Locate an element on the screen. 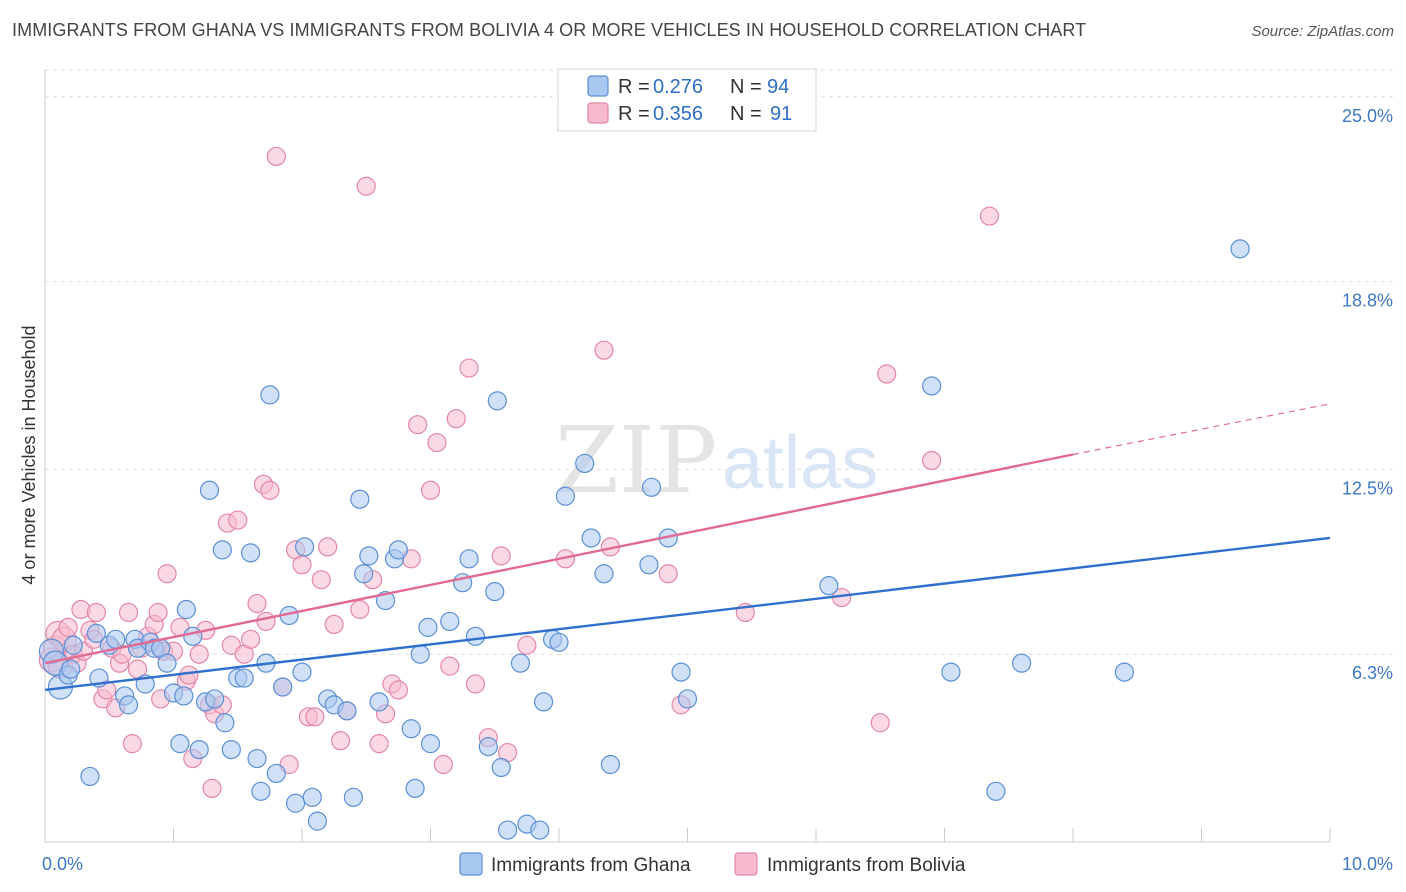  series-legend-label-bolivia: Immigrants from Bolivia is located at coordinates (866, 865).